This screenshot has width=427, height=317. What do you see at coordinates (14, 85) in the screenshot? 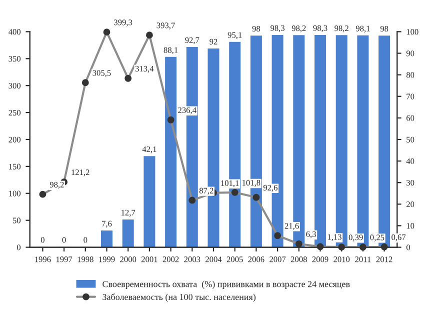
I see `y-tick-label: 300` at bounding box center [14, 85].